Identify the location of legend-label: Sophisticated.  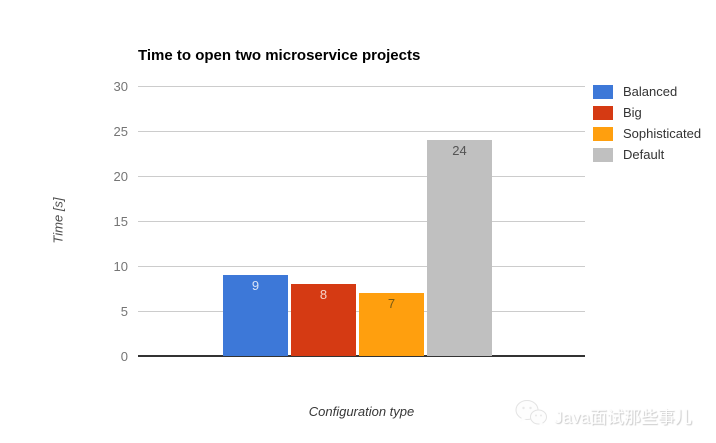
(662, 133).